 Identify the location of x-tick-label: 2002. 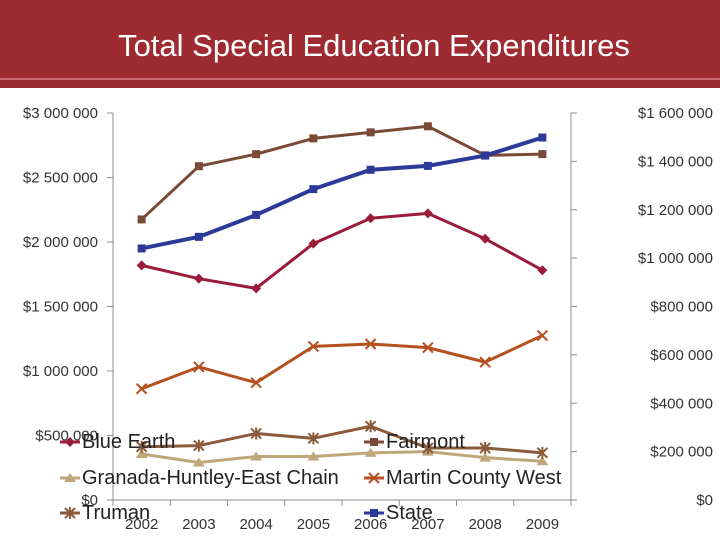
(141, 524).